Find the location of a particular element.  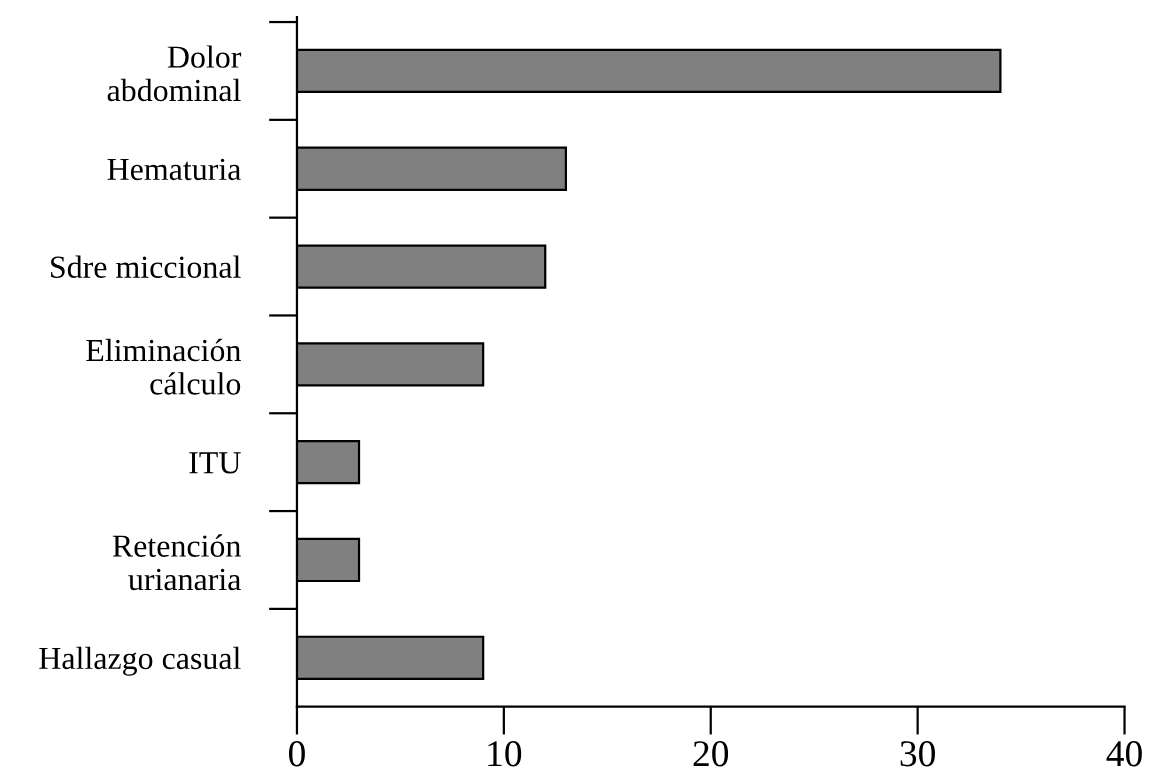

x-tick-label: 10 is located at coordinates (505, 754).